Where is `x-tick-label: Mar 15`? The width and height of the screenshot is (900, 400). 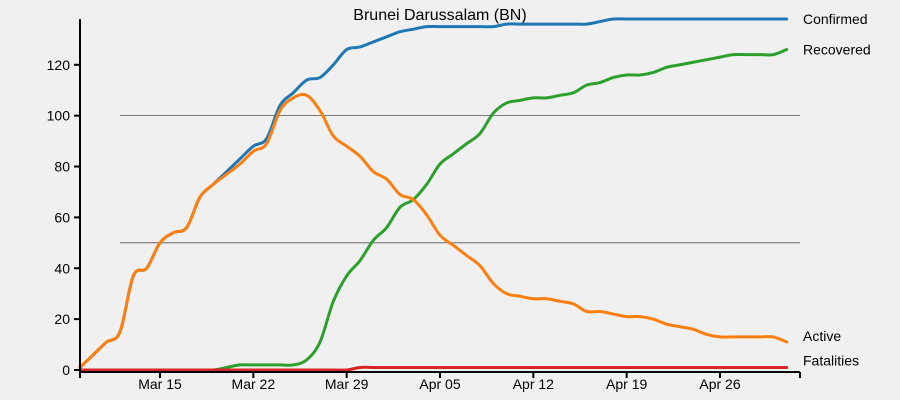
x-tick-label: Mar 15 is located at coordinates (160, 384).